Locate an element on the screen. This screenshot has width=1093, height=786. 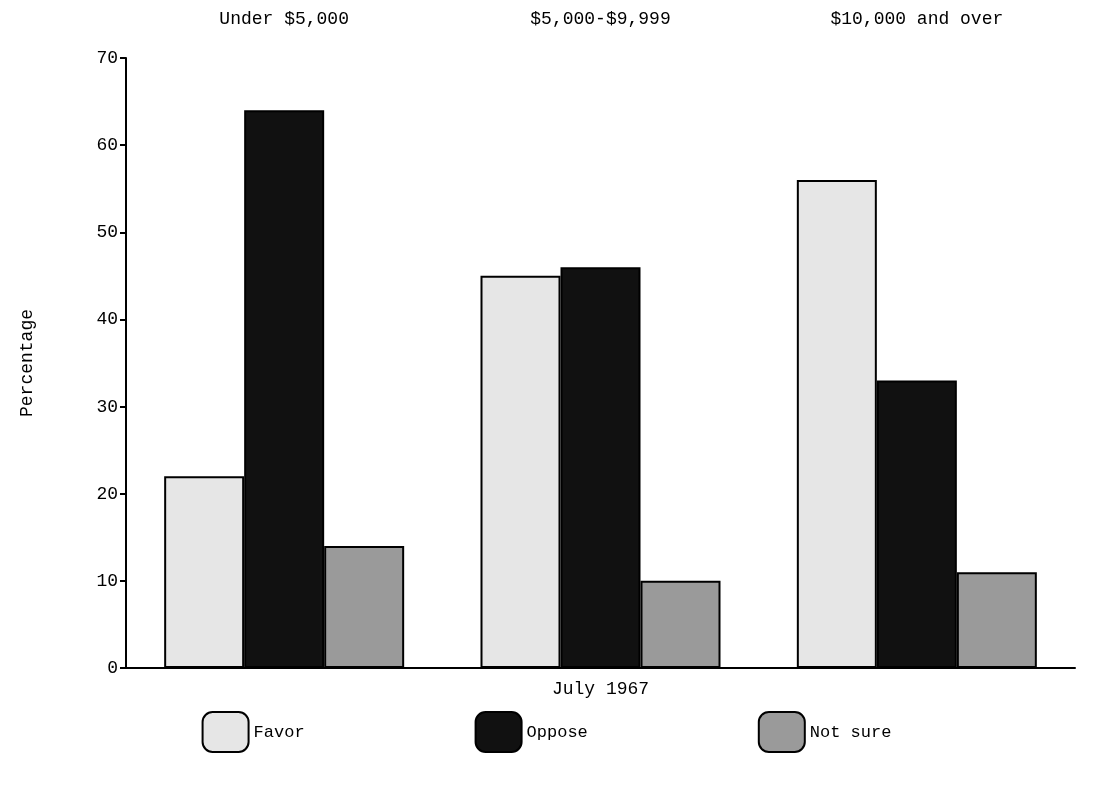
y-tick-label: 70 is located at coordinates (107, 58).